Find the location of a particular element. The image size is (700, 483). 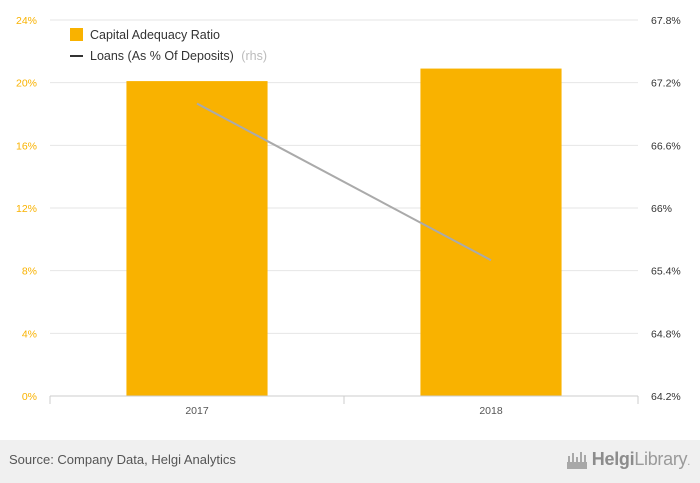

y-left-tick-label: 20% is located at coordinates (26, 84).